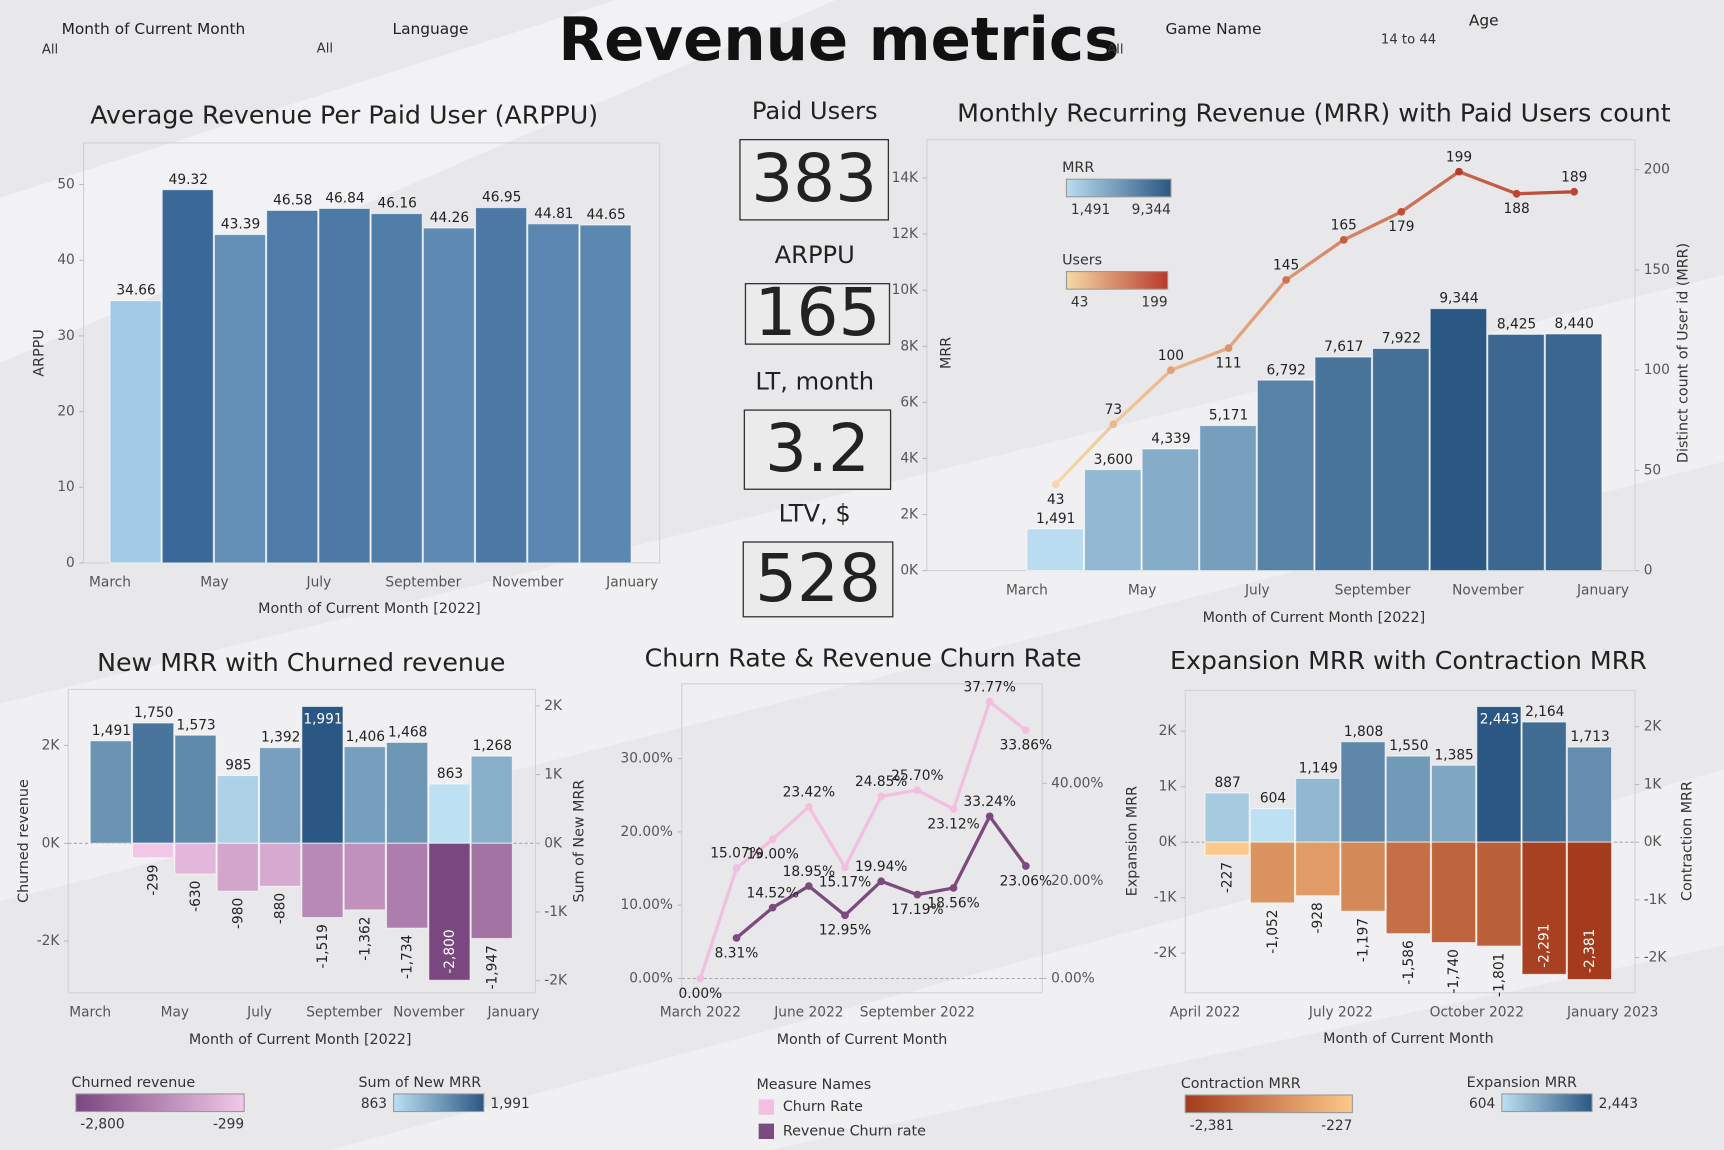  What do you see at coordinates (953, 903) in the screenshot?
I see `data-label: 18.56%` at bounding box center [953, 903].